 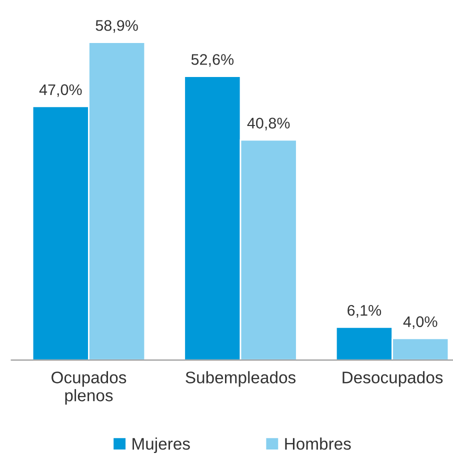 What do you see at coordinates (117, 26) in the screenshot?
I see `data-label: 58,9%` at bounding box center [117, 26].